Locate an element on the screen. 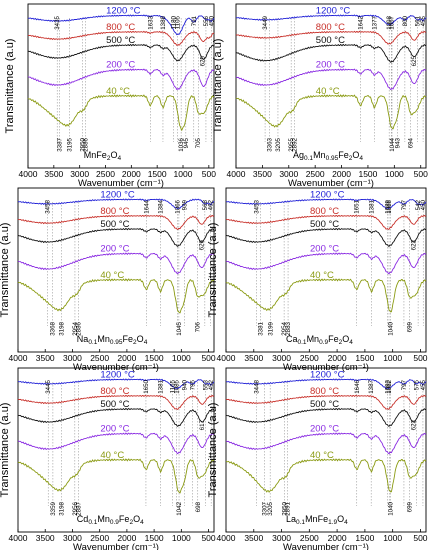  peak-label: 1089 is located at coordinates (388, 206).